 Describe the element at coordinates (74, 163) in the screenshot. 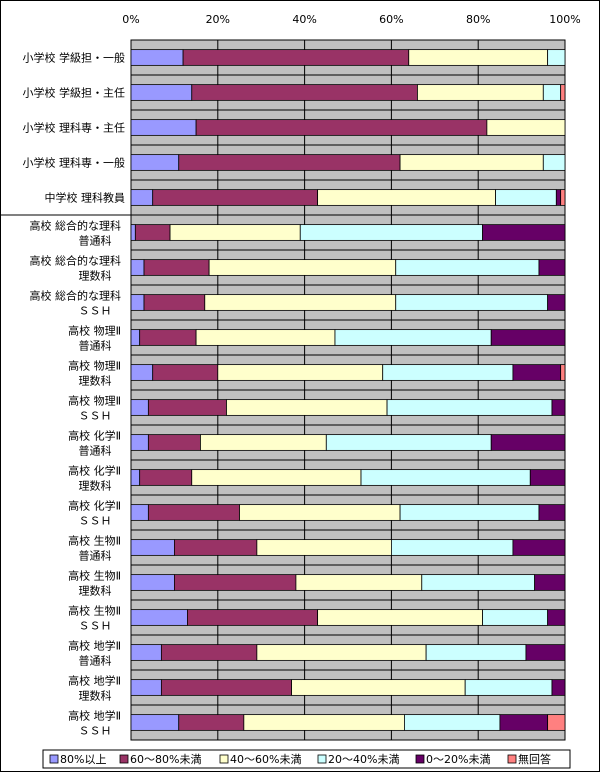

I see `category-label: 小学校 理科専・一般` at that location.